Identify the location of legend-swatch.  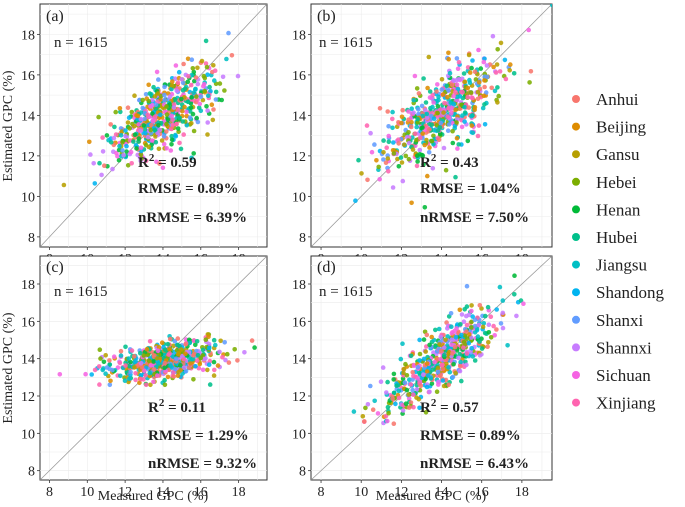
(576, 209).